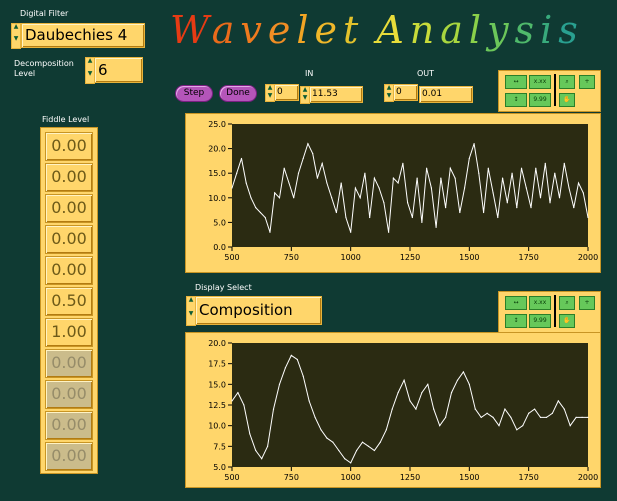  What do you see at coordinates (501, 30) in the screenshot?
I see `title-letter: y` at bounding box center [501, 30].